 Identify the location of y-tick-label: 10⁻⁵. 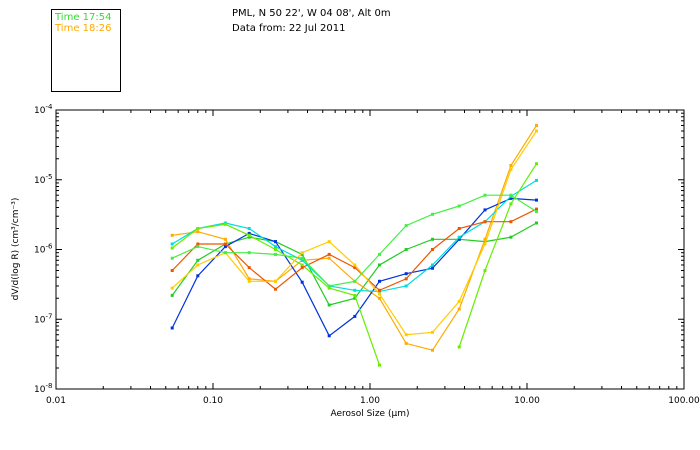
(43, 179).